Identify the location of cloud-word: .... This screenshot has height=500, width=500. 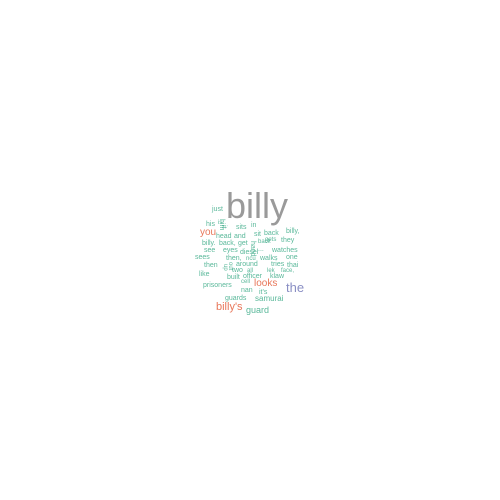
(261, 249).